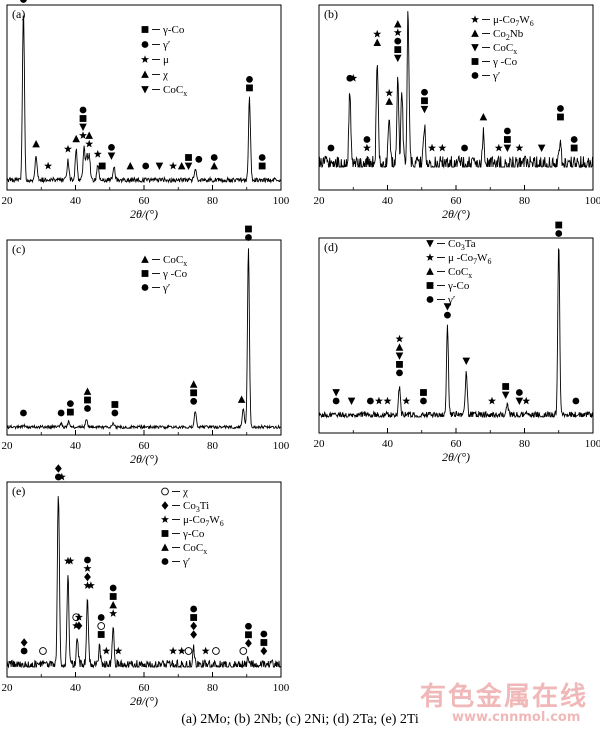 Image resolution: width=600 pixels, height=736 pixels. What do you see at coordinates (462, 245) in the screenshot?
I see `legend-label: Co3​Ta` at bounding box center [462, 245].